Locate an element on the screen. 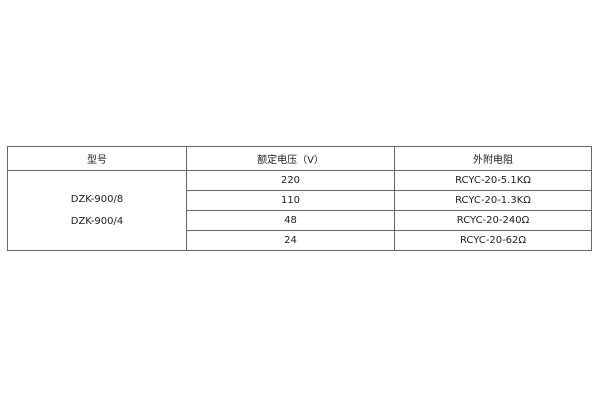 The width and height of the screenshot is (600, 400). model-cell: DZK-900/8 DZK-900/4 is located at coordinates (97, 210).